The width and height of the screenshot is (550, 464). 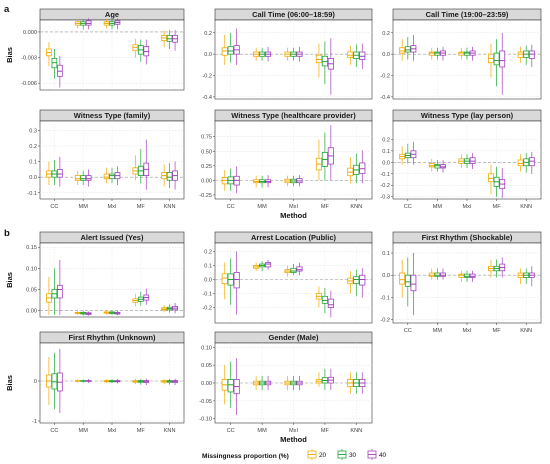 What do you see at coordinates (206, 348) in the screenshot?
I see `y-tick-label: 0.10` at bounding box center [206, 348].